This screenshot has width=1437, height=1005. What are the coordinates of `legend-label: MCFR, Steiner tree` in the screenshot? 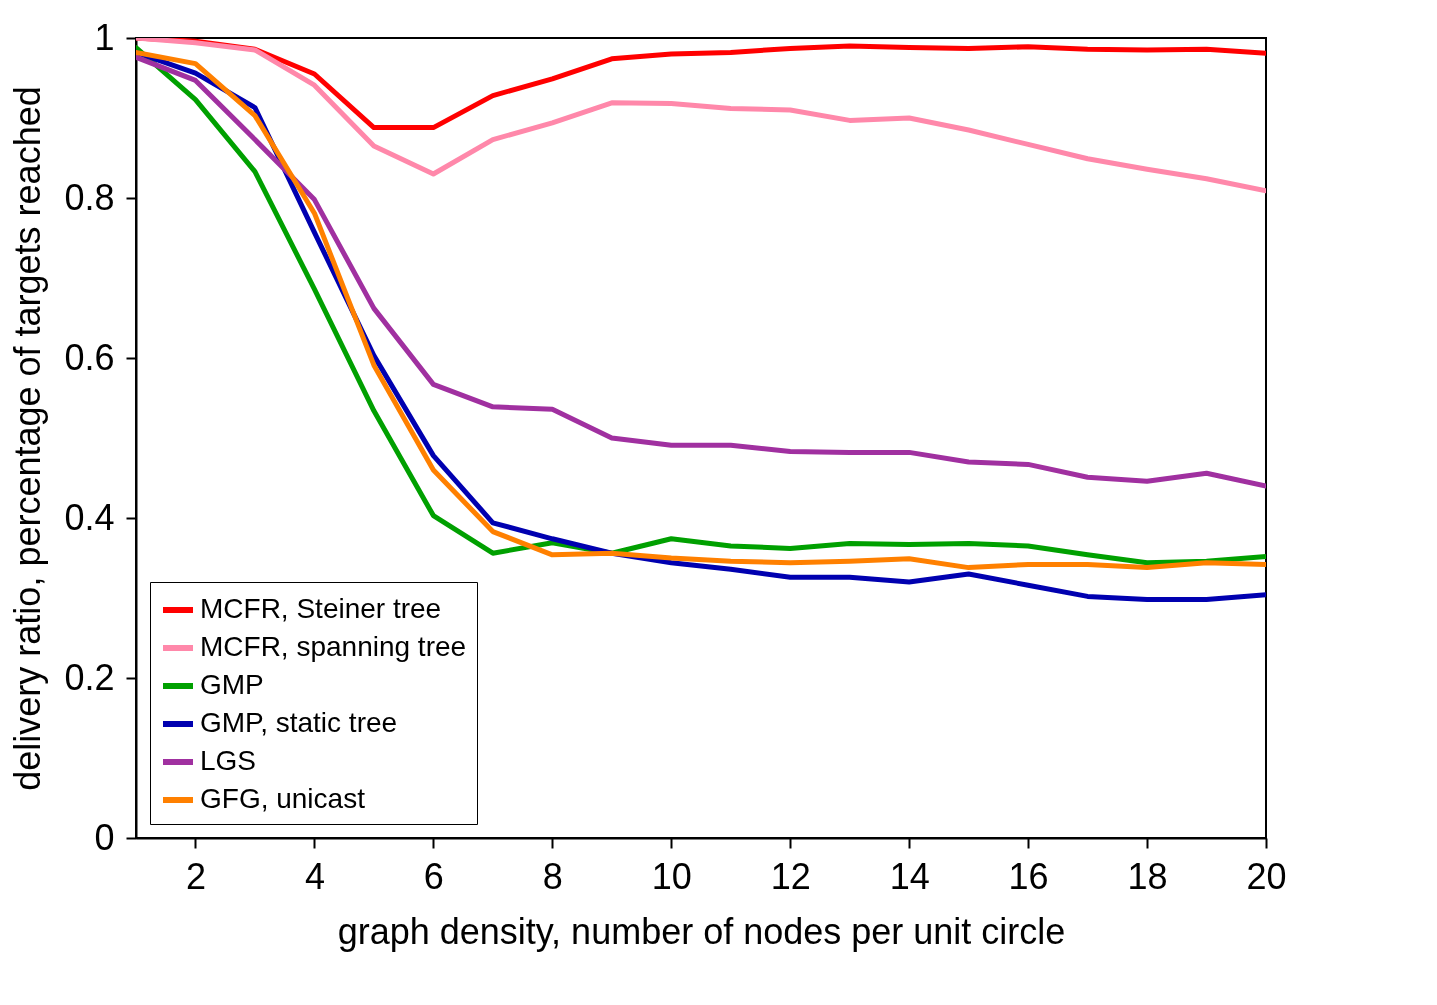 It's located at (321, 608).